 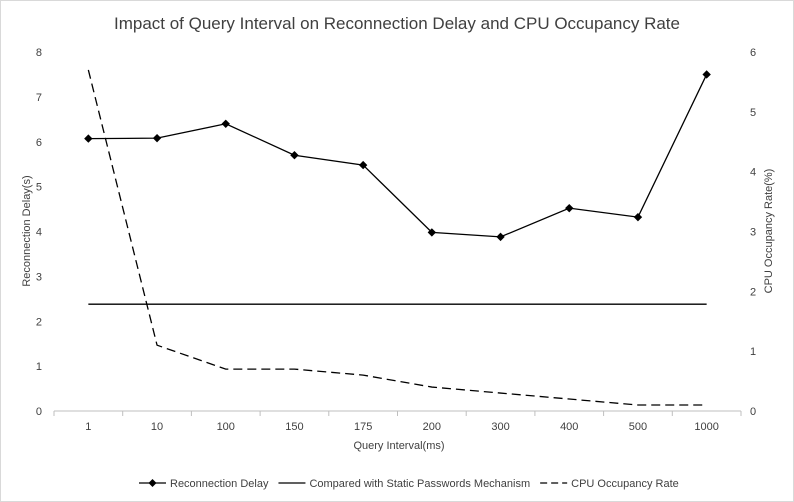 I want to click on y2-tick-label: 0, so click(x=753, y=412).